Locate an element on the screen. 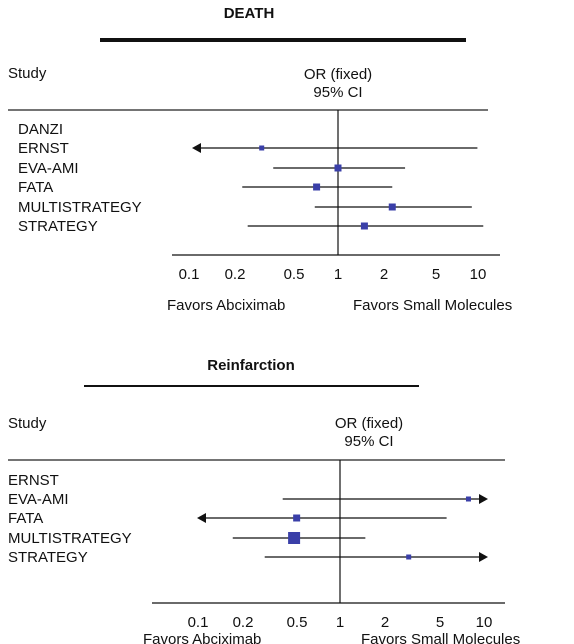  death-or-header: OR (fixed) is located at coordinates (338, 74).